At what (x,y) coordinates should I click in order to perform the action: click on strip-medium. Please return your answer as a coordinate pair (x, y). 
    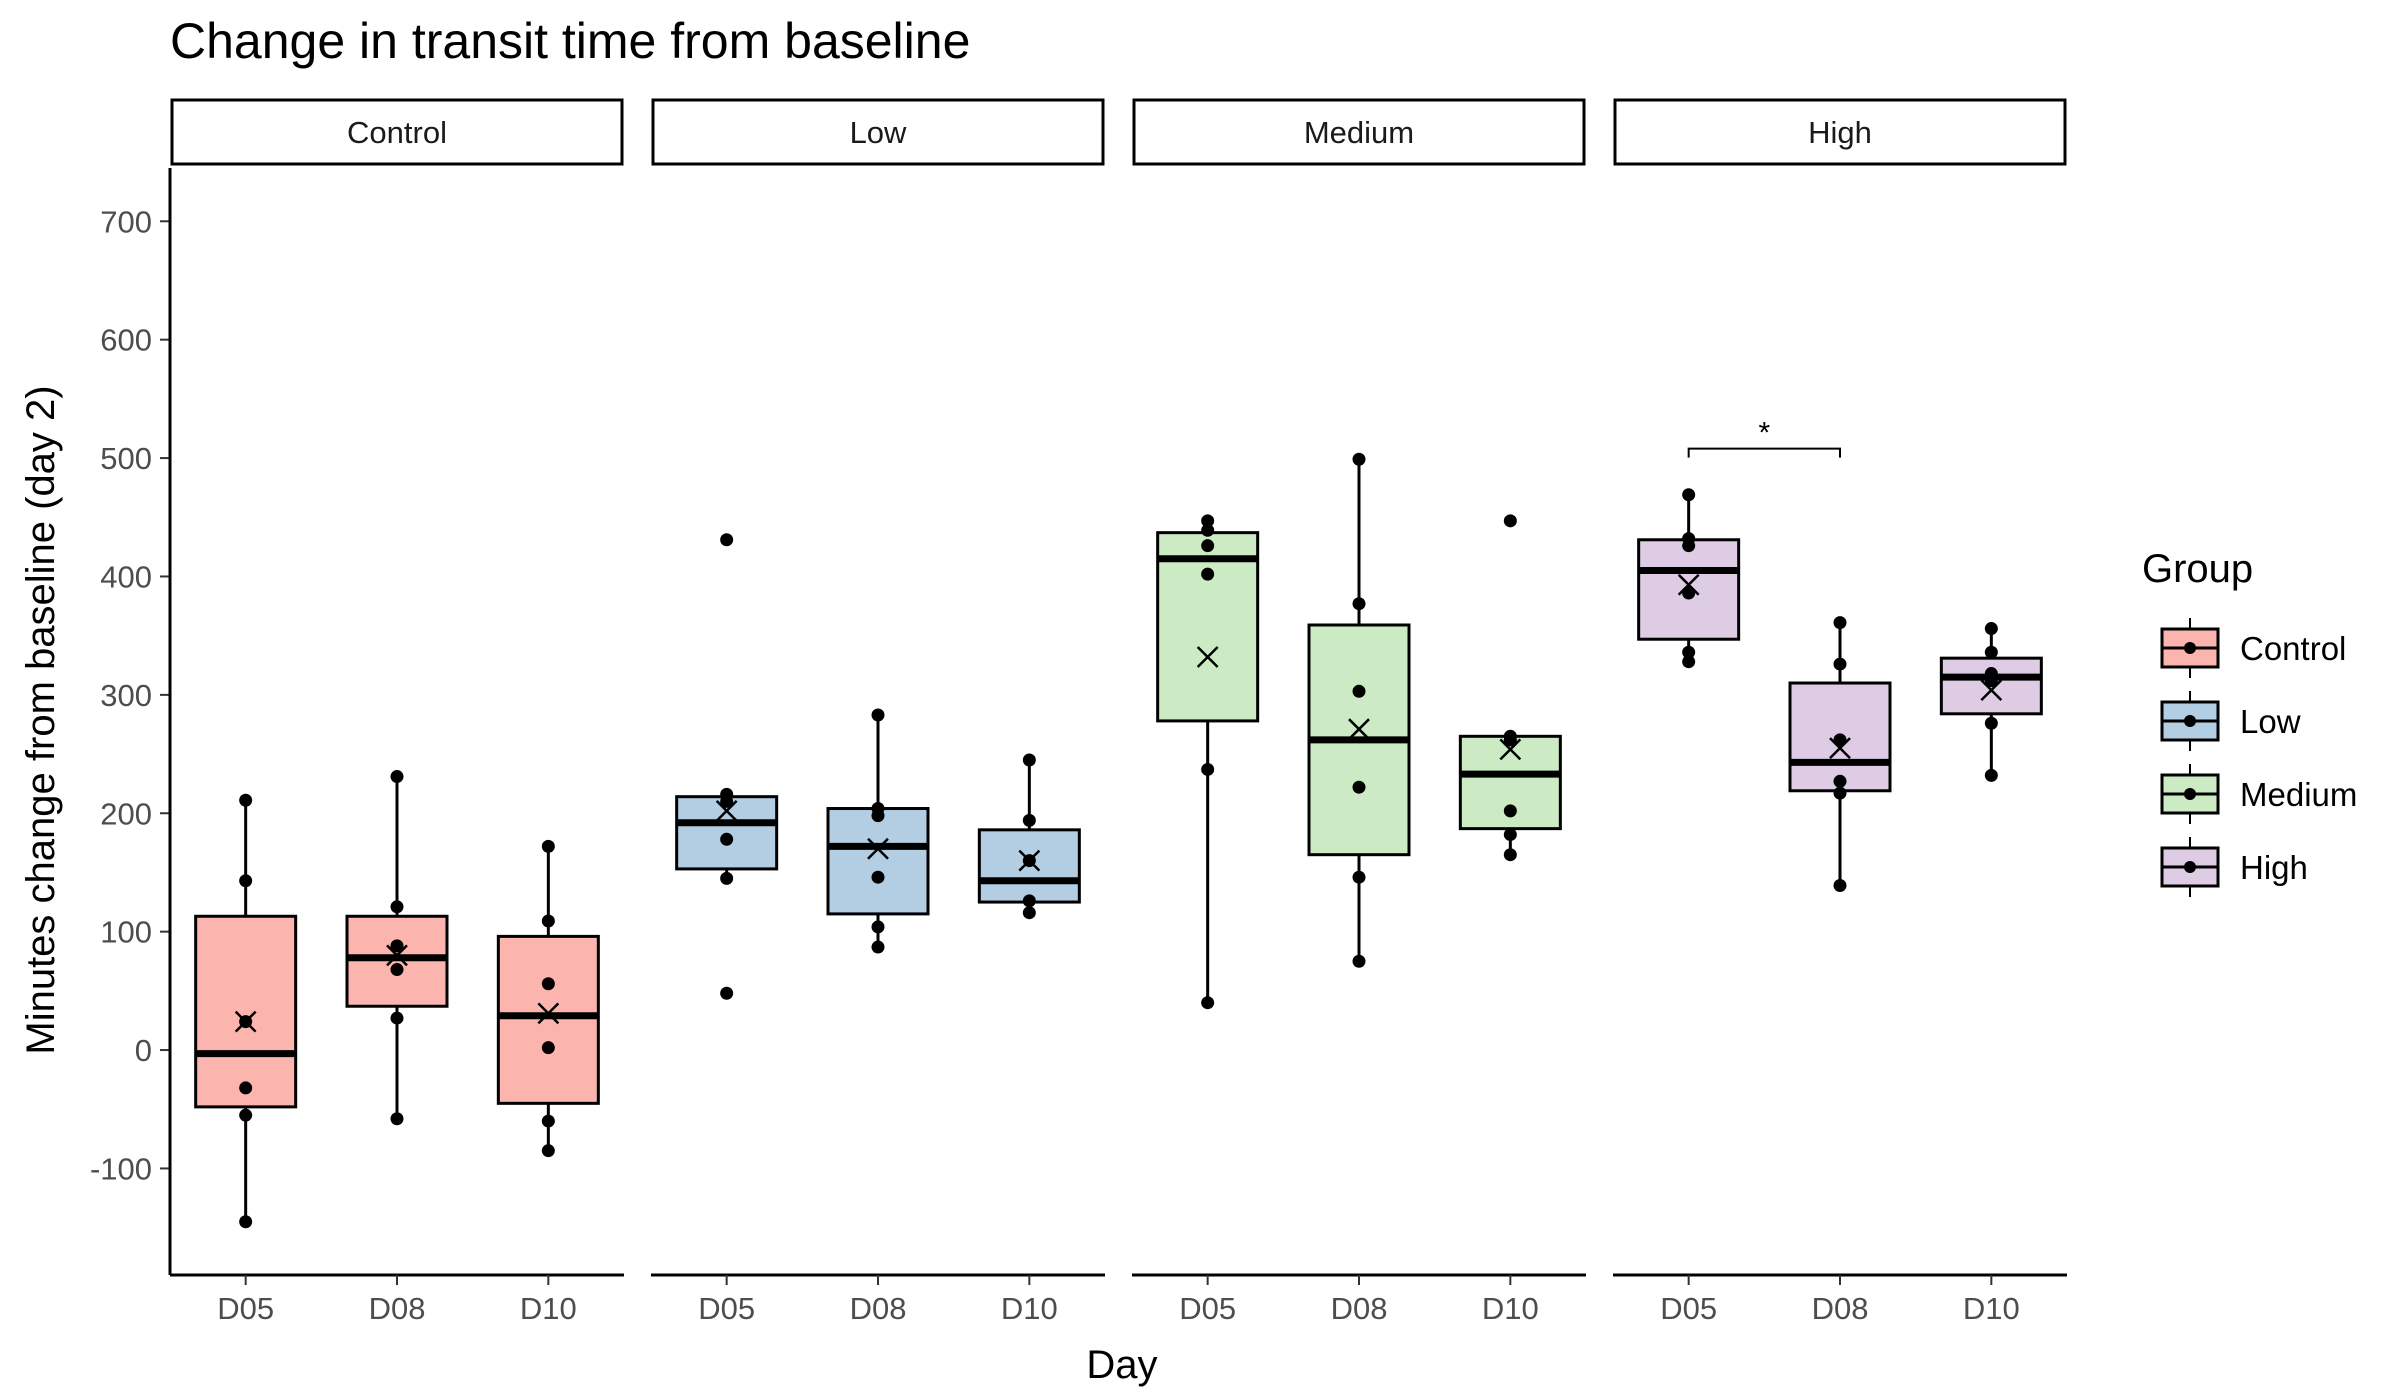
    Looking at the image, I should click on (1359, 132).